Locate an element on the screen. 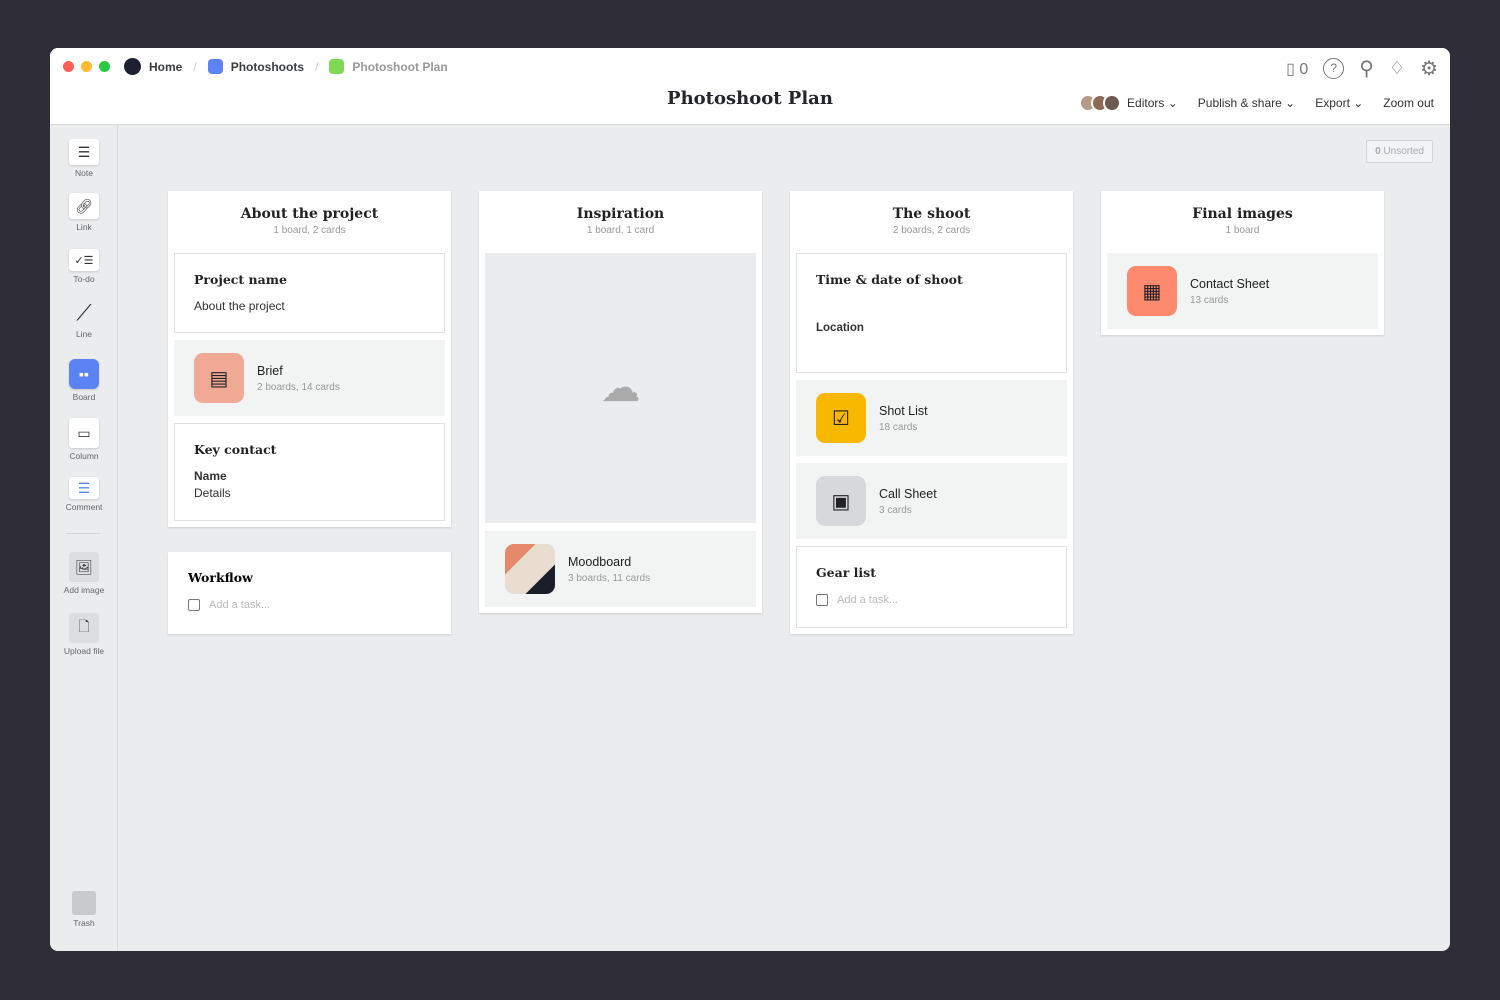 This screenshot has height=1000, width=1500. page-title: Photoshoot Plan is located at coordinates (750, 98).